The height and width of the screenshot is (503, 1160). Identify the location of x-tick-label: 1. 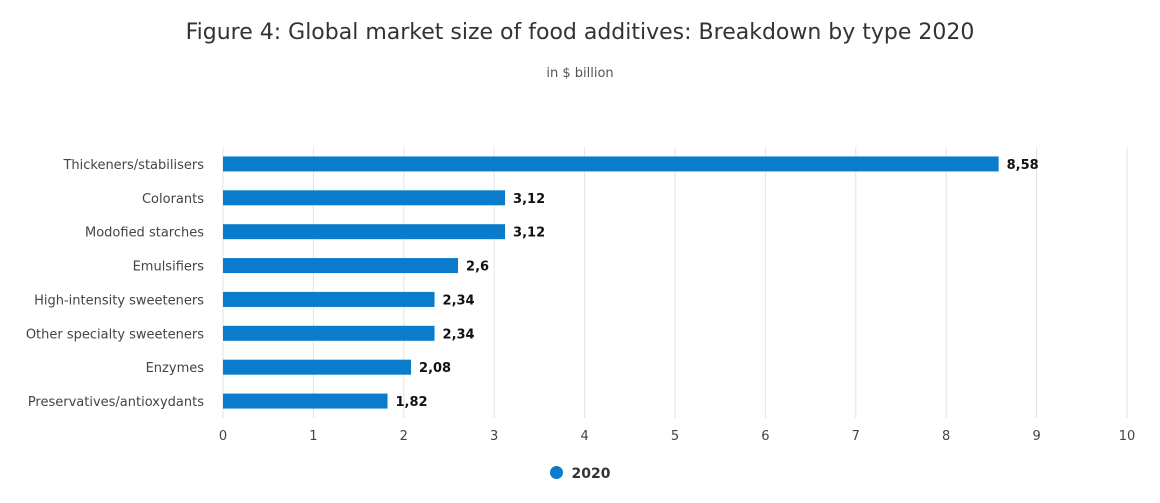
(313, 436).